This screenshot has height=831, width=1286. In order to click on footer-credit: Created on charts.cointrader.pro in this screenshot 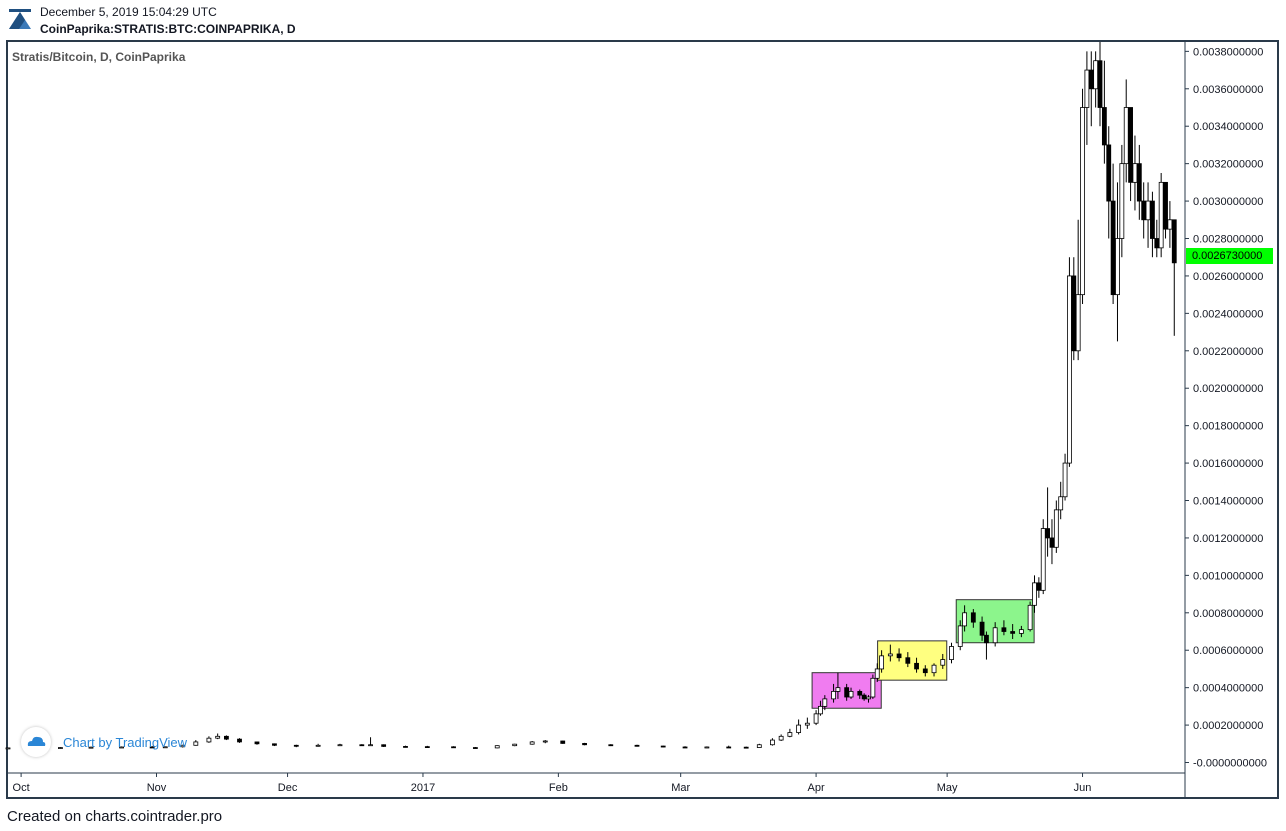, I will do `click(115, 816)`.